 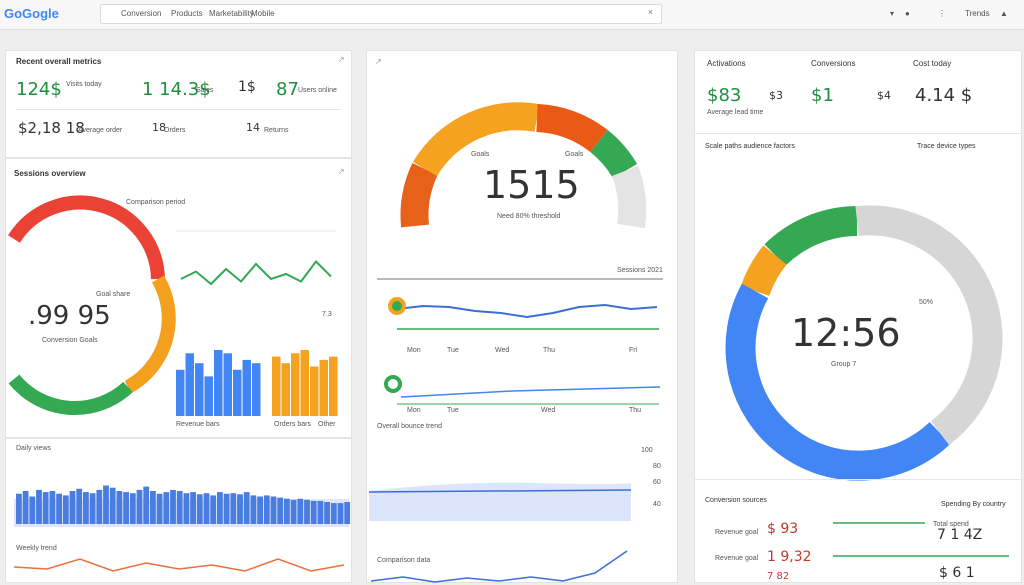 I want to click on orders-bar, so click(x=276, y=386).